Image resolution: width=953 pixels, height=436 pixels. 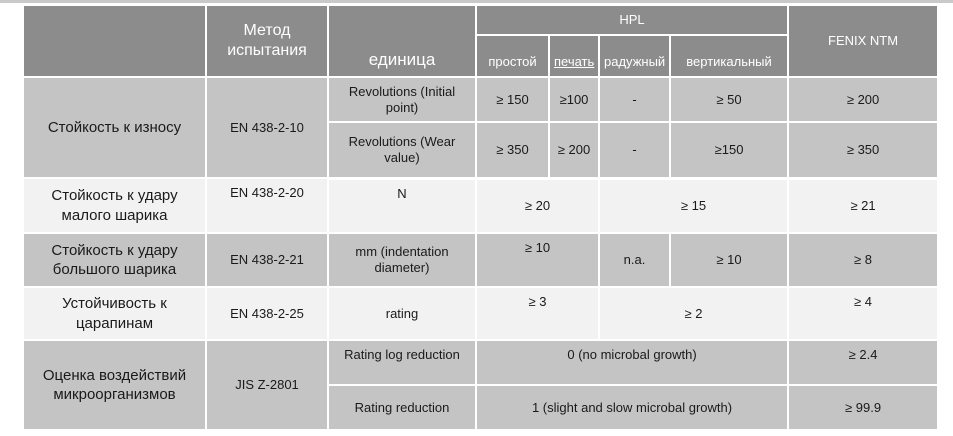 What do you see at coordinates (634, 260) in the screenshot?
I see `big-ball-rainbow: n.a.` at bounding box center [634, 260].